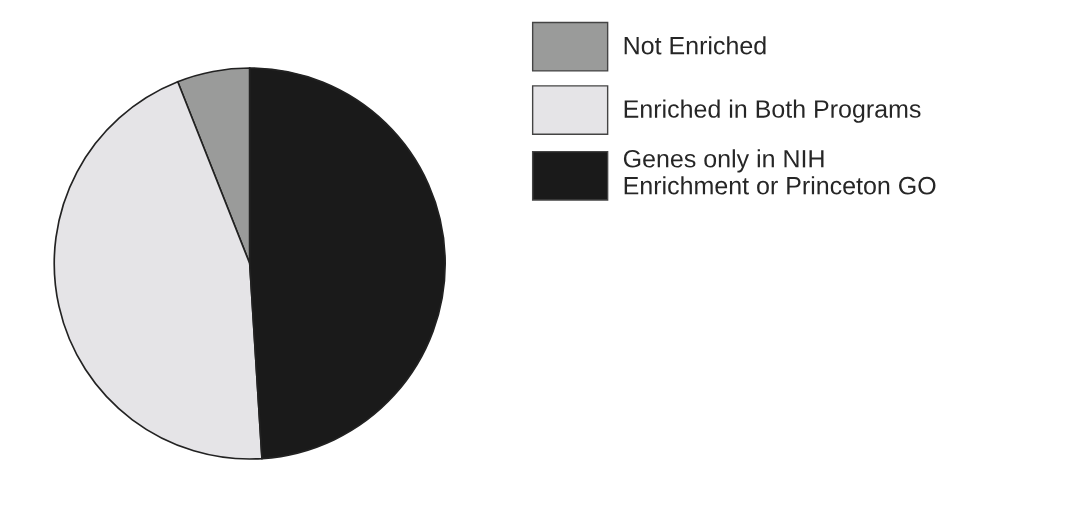 This screenshot has height=527, width=1074. What do you see at coordinates (695, 45) in the screenshot?
I see `legend-label: Not Enriched` at bounding box center [695, 45].